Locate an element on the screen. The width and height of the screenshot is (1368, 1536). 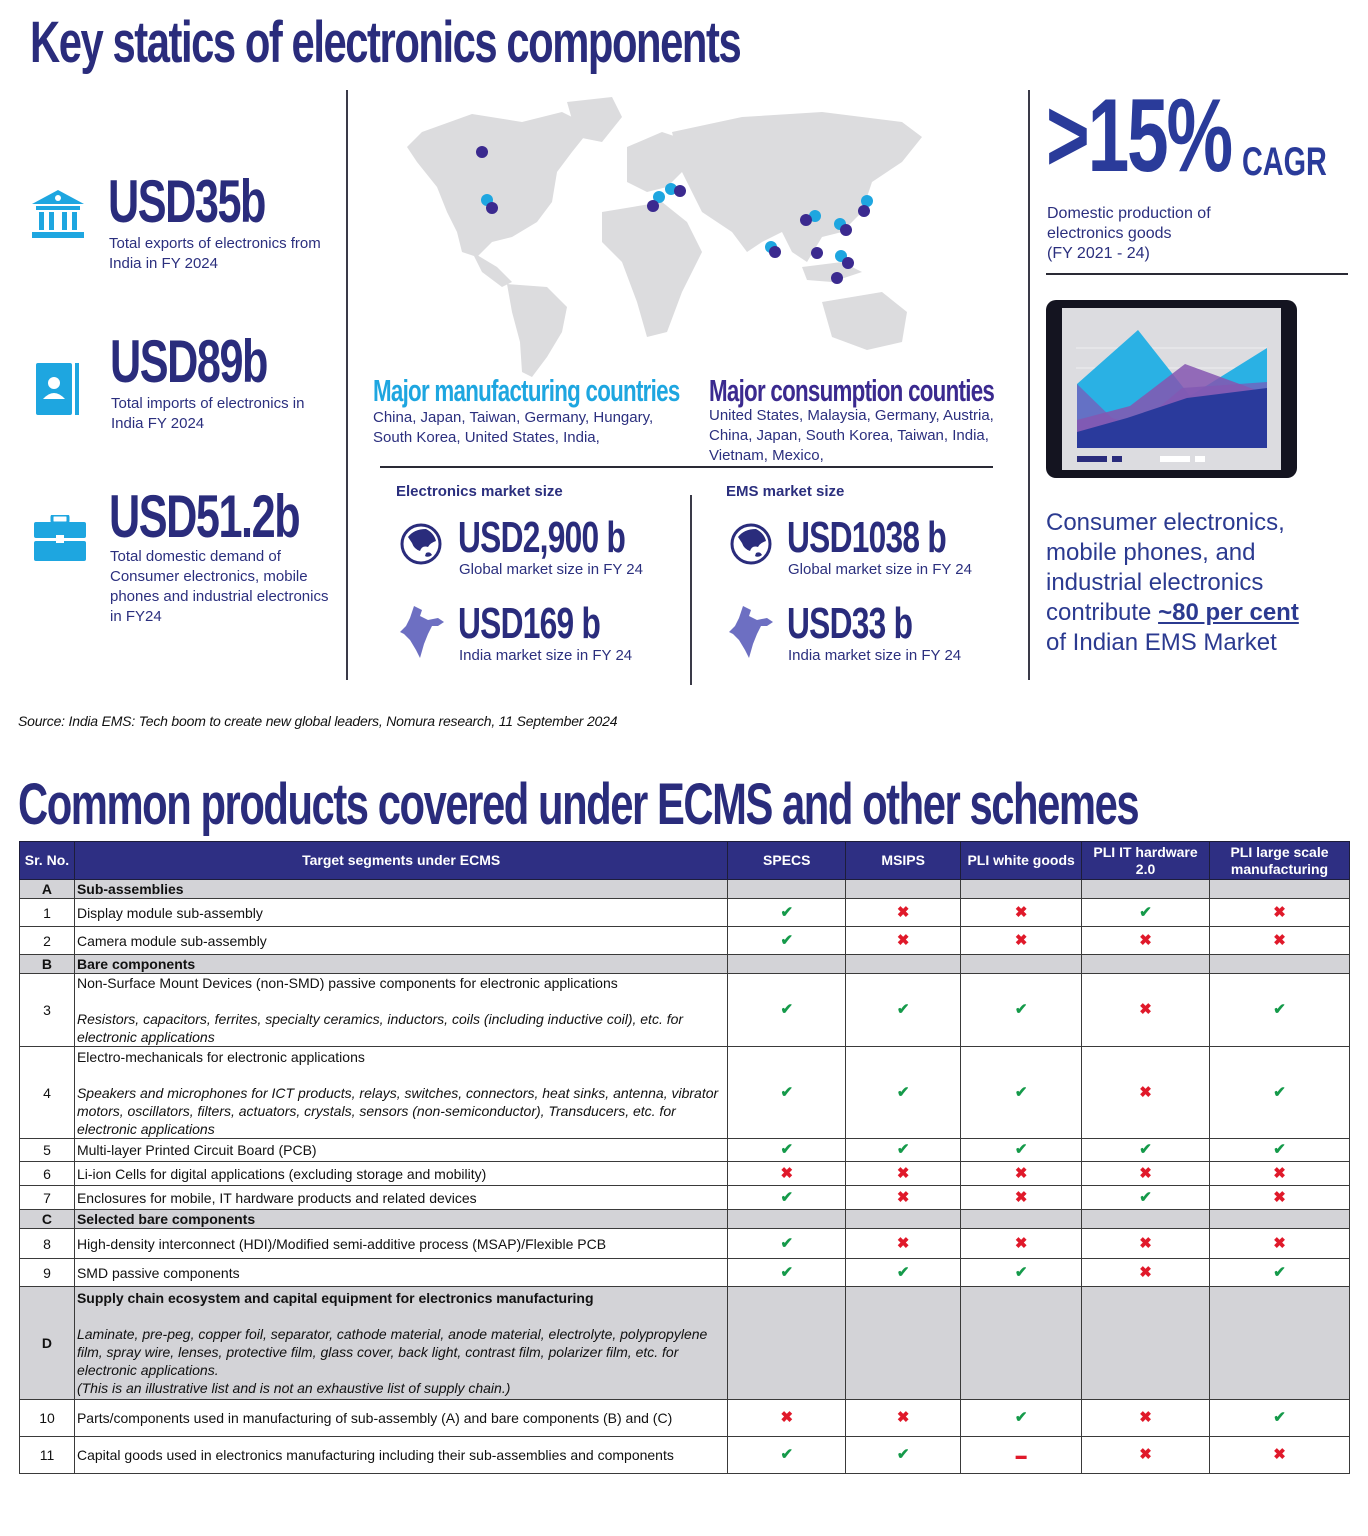
segment-description: Sub-assemblies is located at coordinates (401, 889).